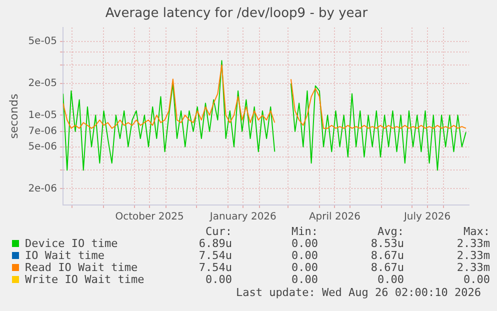 This screenshot has width=497, height=311. Describe the element at coordinates (43, 132) in the screenshot. I see `y-tick-label: 7e-06` at that location.